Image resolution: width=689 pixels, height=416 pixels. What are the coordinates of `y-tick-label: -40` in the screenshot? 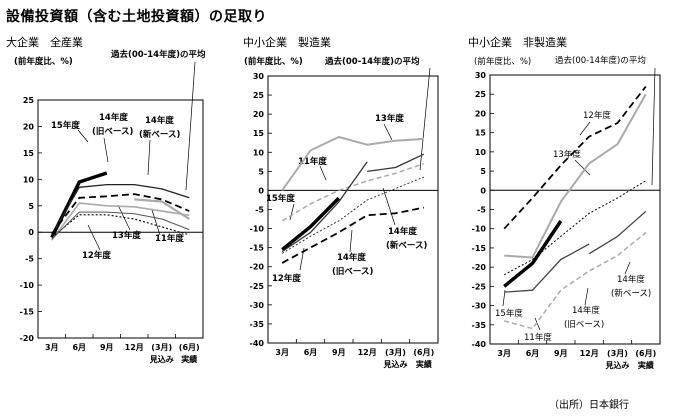 It's located at (257, 343).